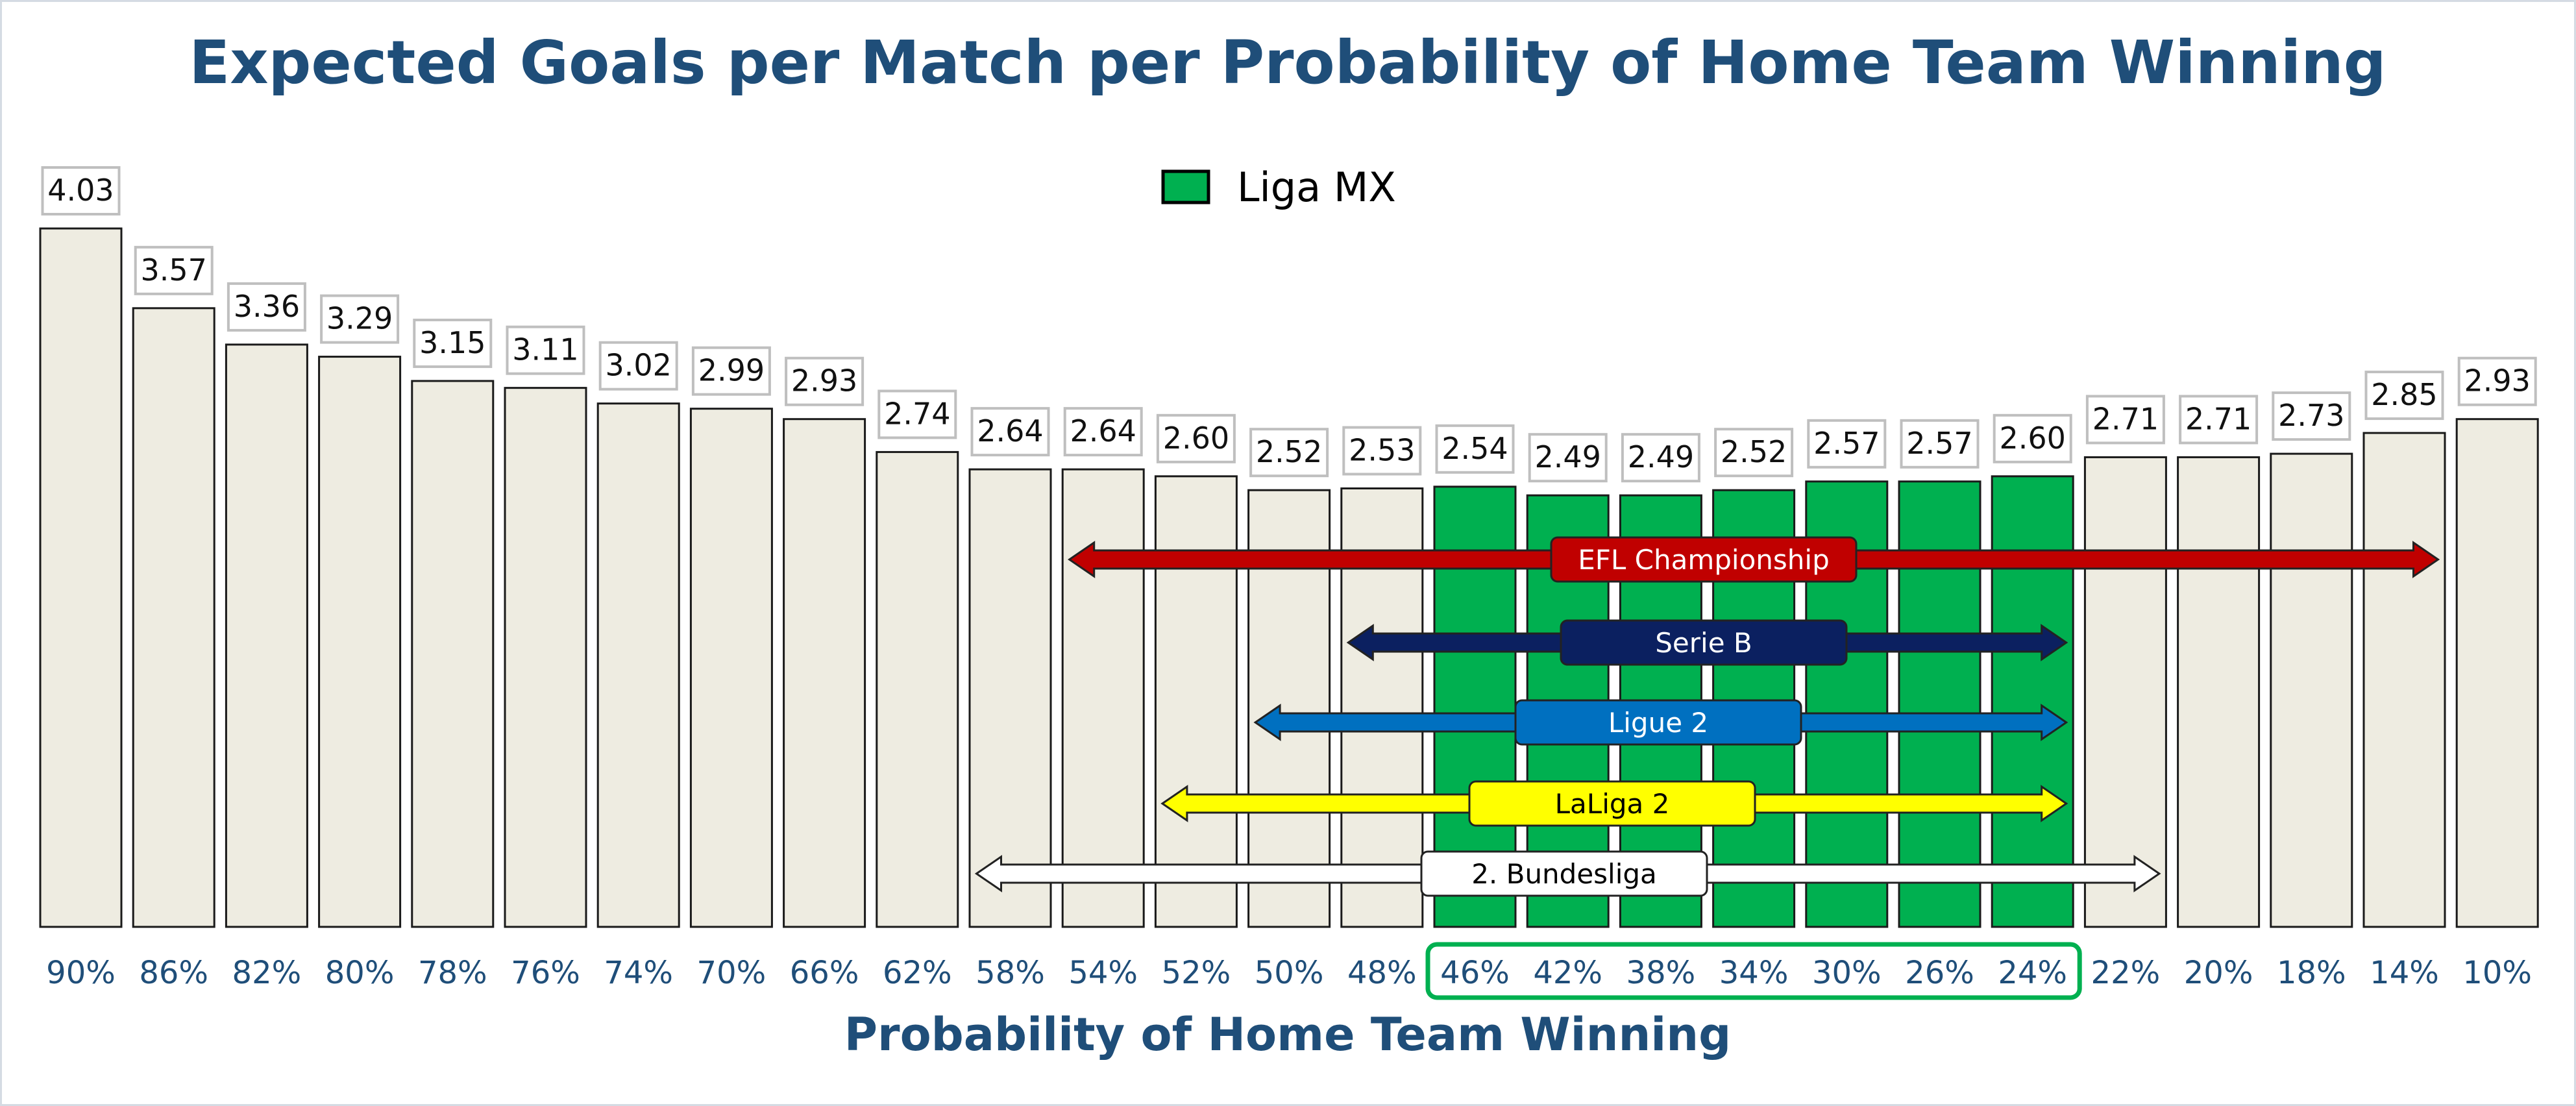  What do you see at coordinates (2497, 673) in the screenshot?
I see `bar-10%` at bounding box center [2497, 673].